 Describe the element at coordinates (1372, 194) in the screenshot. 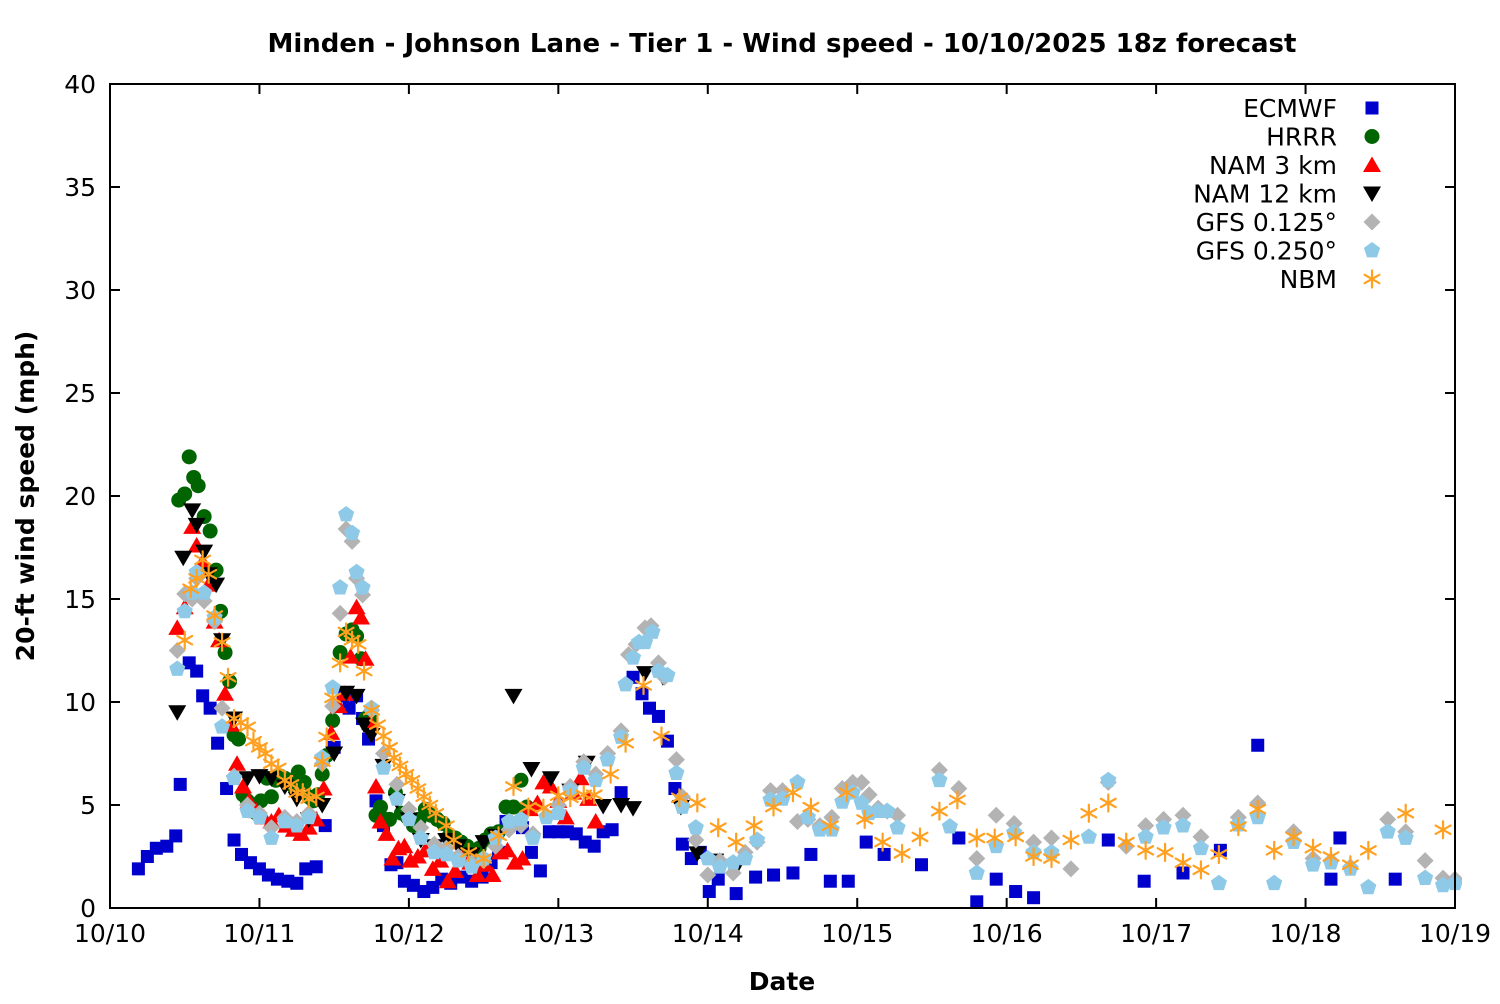

I see `legend-marker-triangle-down-icon` at that location.